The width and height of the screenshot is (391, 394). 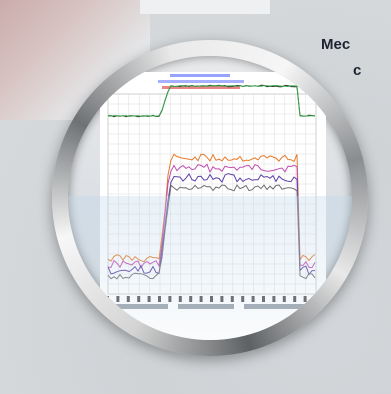 What do you see at coordinates (201, 81) in the screenshot?
I see `chart-subtitle-line` at bounding box center [201, 81].